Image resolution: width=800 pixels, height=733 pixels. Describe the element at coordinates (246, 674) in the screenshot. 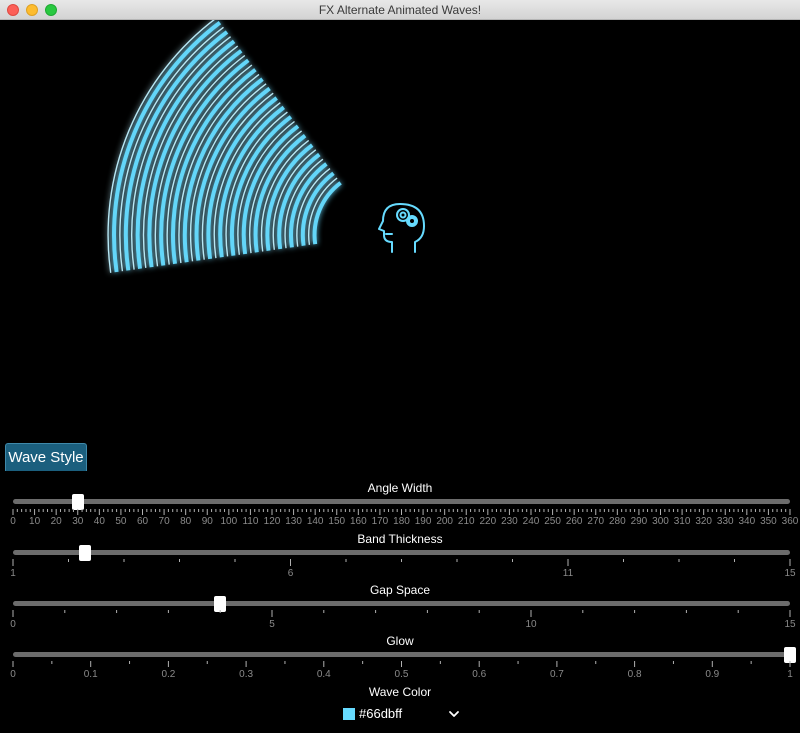

I see `glow-tick-label: 0.3` at that location.